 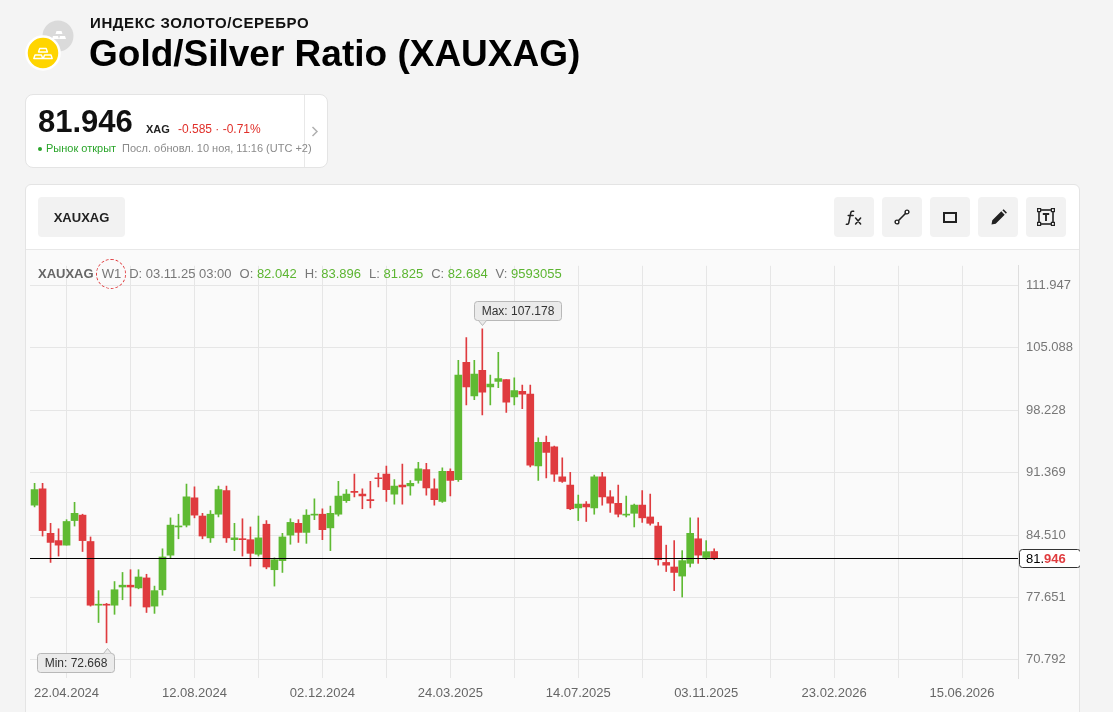 I want to click on annotation: W1, so click(x=111, y=273).